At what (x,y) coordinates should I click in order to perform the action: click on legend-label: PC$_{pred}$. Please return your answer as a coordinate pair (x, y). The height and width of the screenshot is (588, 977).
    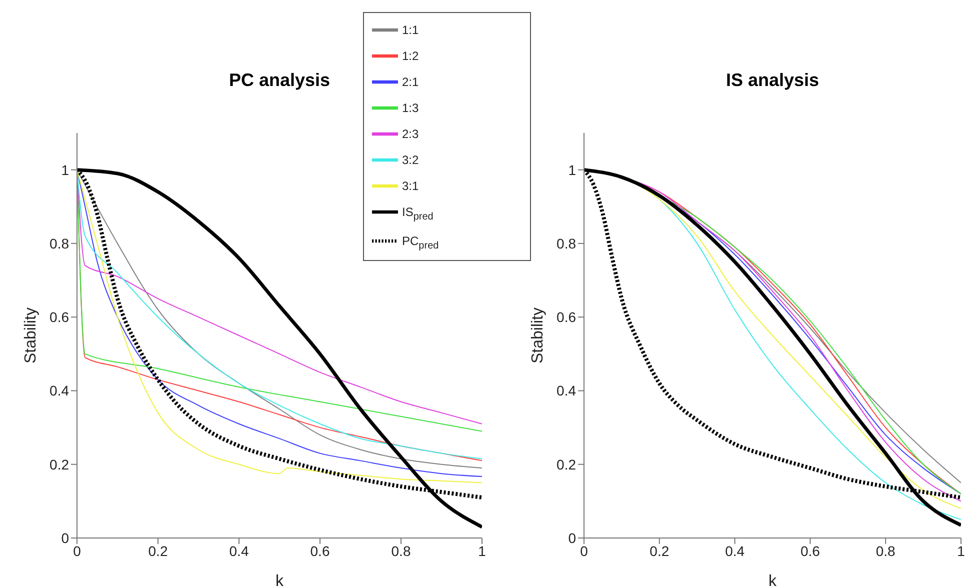
    Looking at the image, I should click on (420, 243).